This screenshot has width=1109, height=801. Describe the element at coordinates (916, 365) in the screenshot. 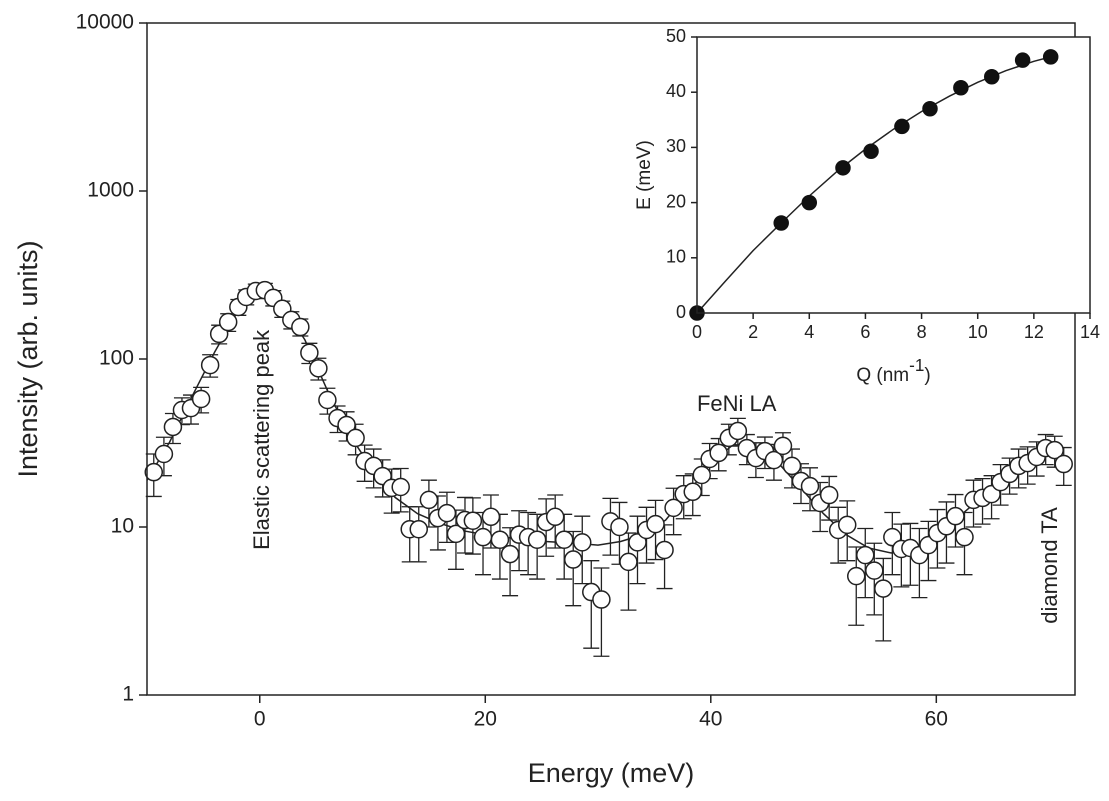

I see `x-axis-label-part: -1` at that location.